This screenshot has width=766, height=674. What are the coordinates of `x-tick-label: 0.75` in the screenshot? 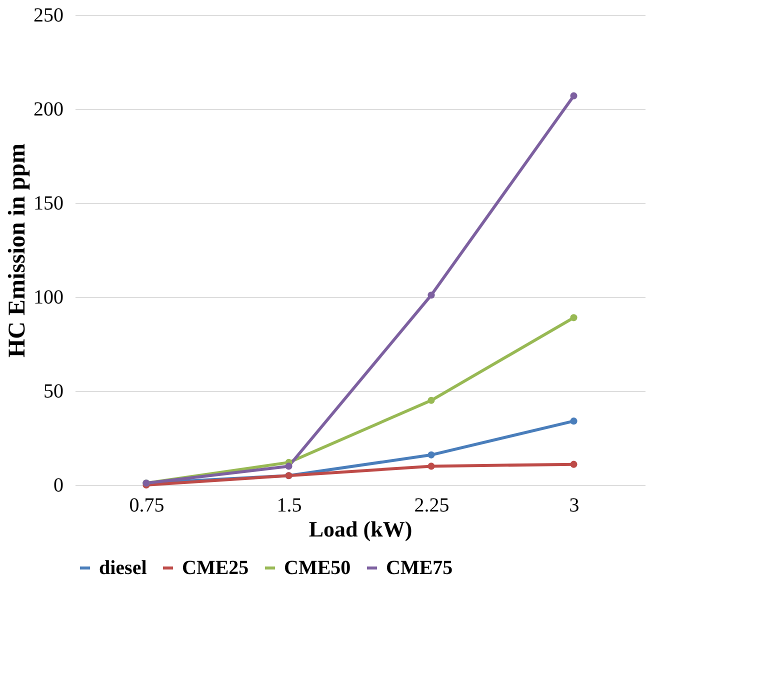 It's located at (146, 505).